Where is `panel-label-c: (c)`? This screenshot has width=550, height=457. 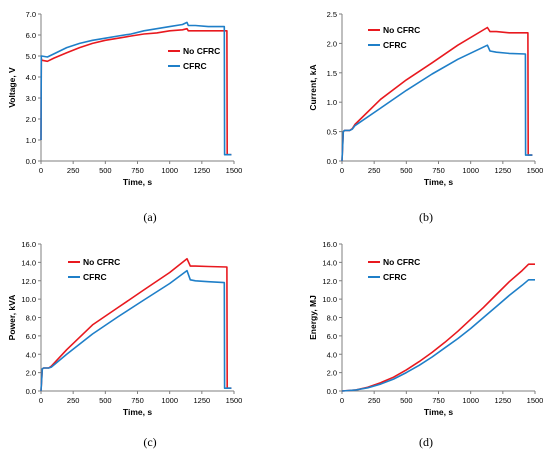
panel-label-c: (c) is located at coordinates (150, 442).